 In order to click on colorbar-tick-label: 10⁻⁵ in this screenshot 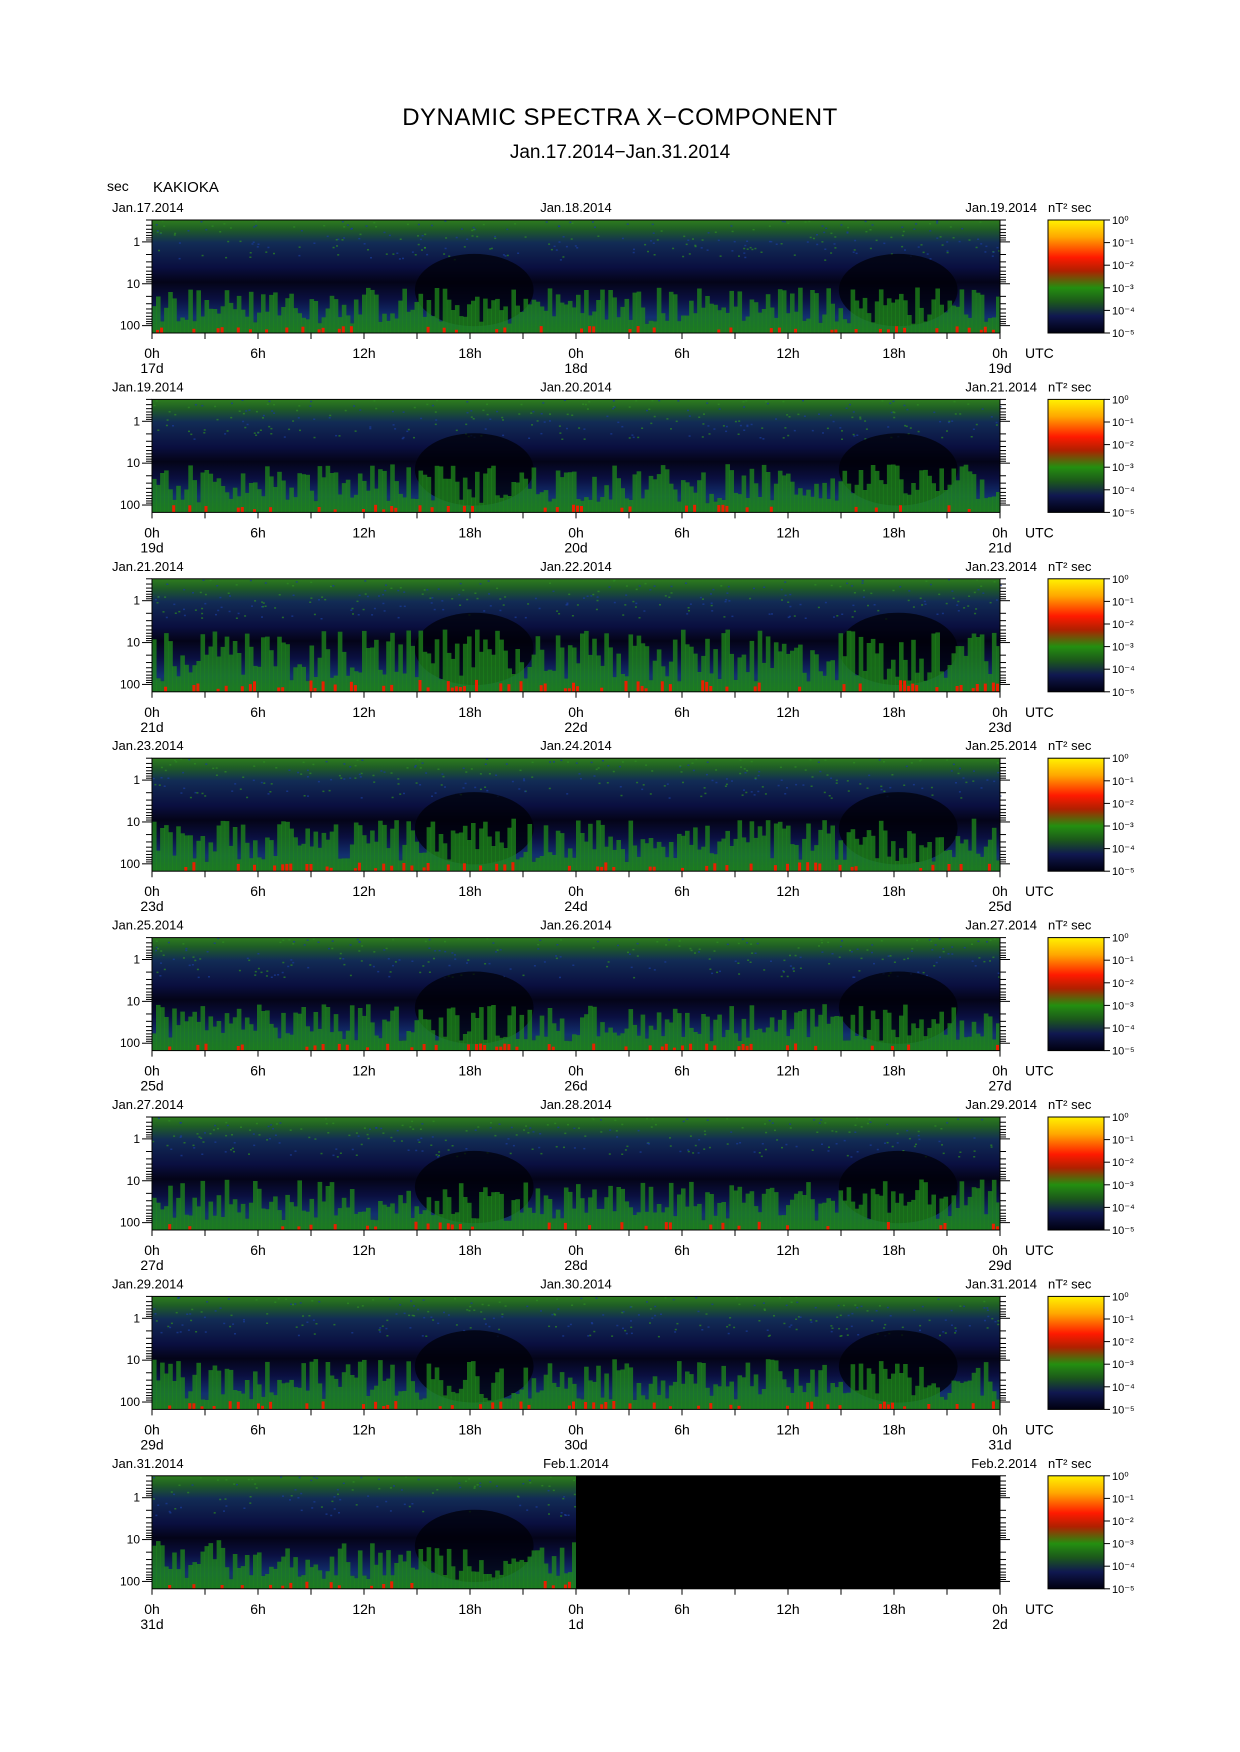, I will do `click(1123, 693)`.